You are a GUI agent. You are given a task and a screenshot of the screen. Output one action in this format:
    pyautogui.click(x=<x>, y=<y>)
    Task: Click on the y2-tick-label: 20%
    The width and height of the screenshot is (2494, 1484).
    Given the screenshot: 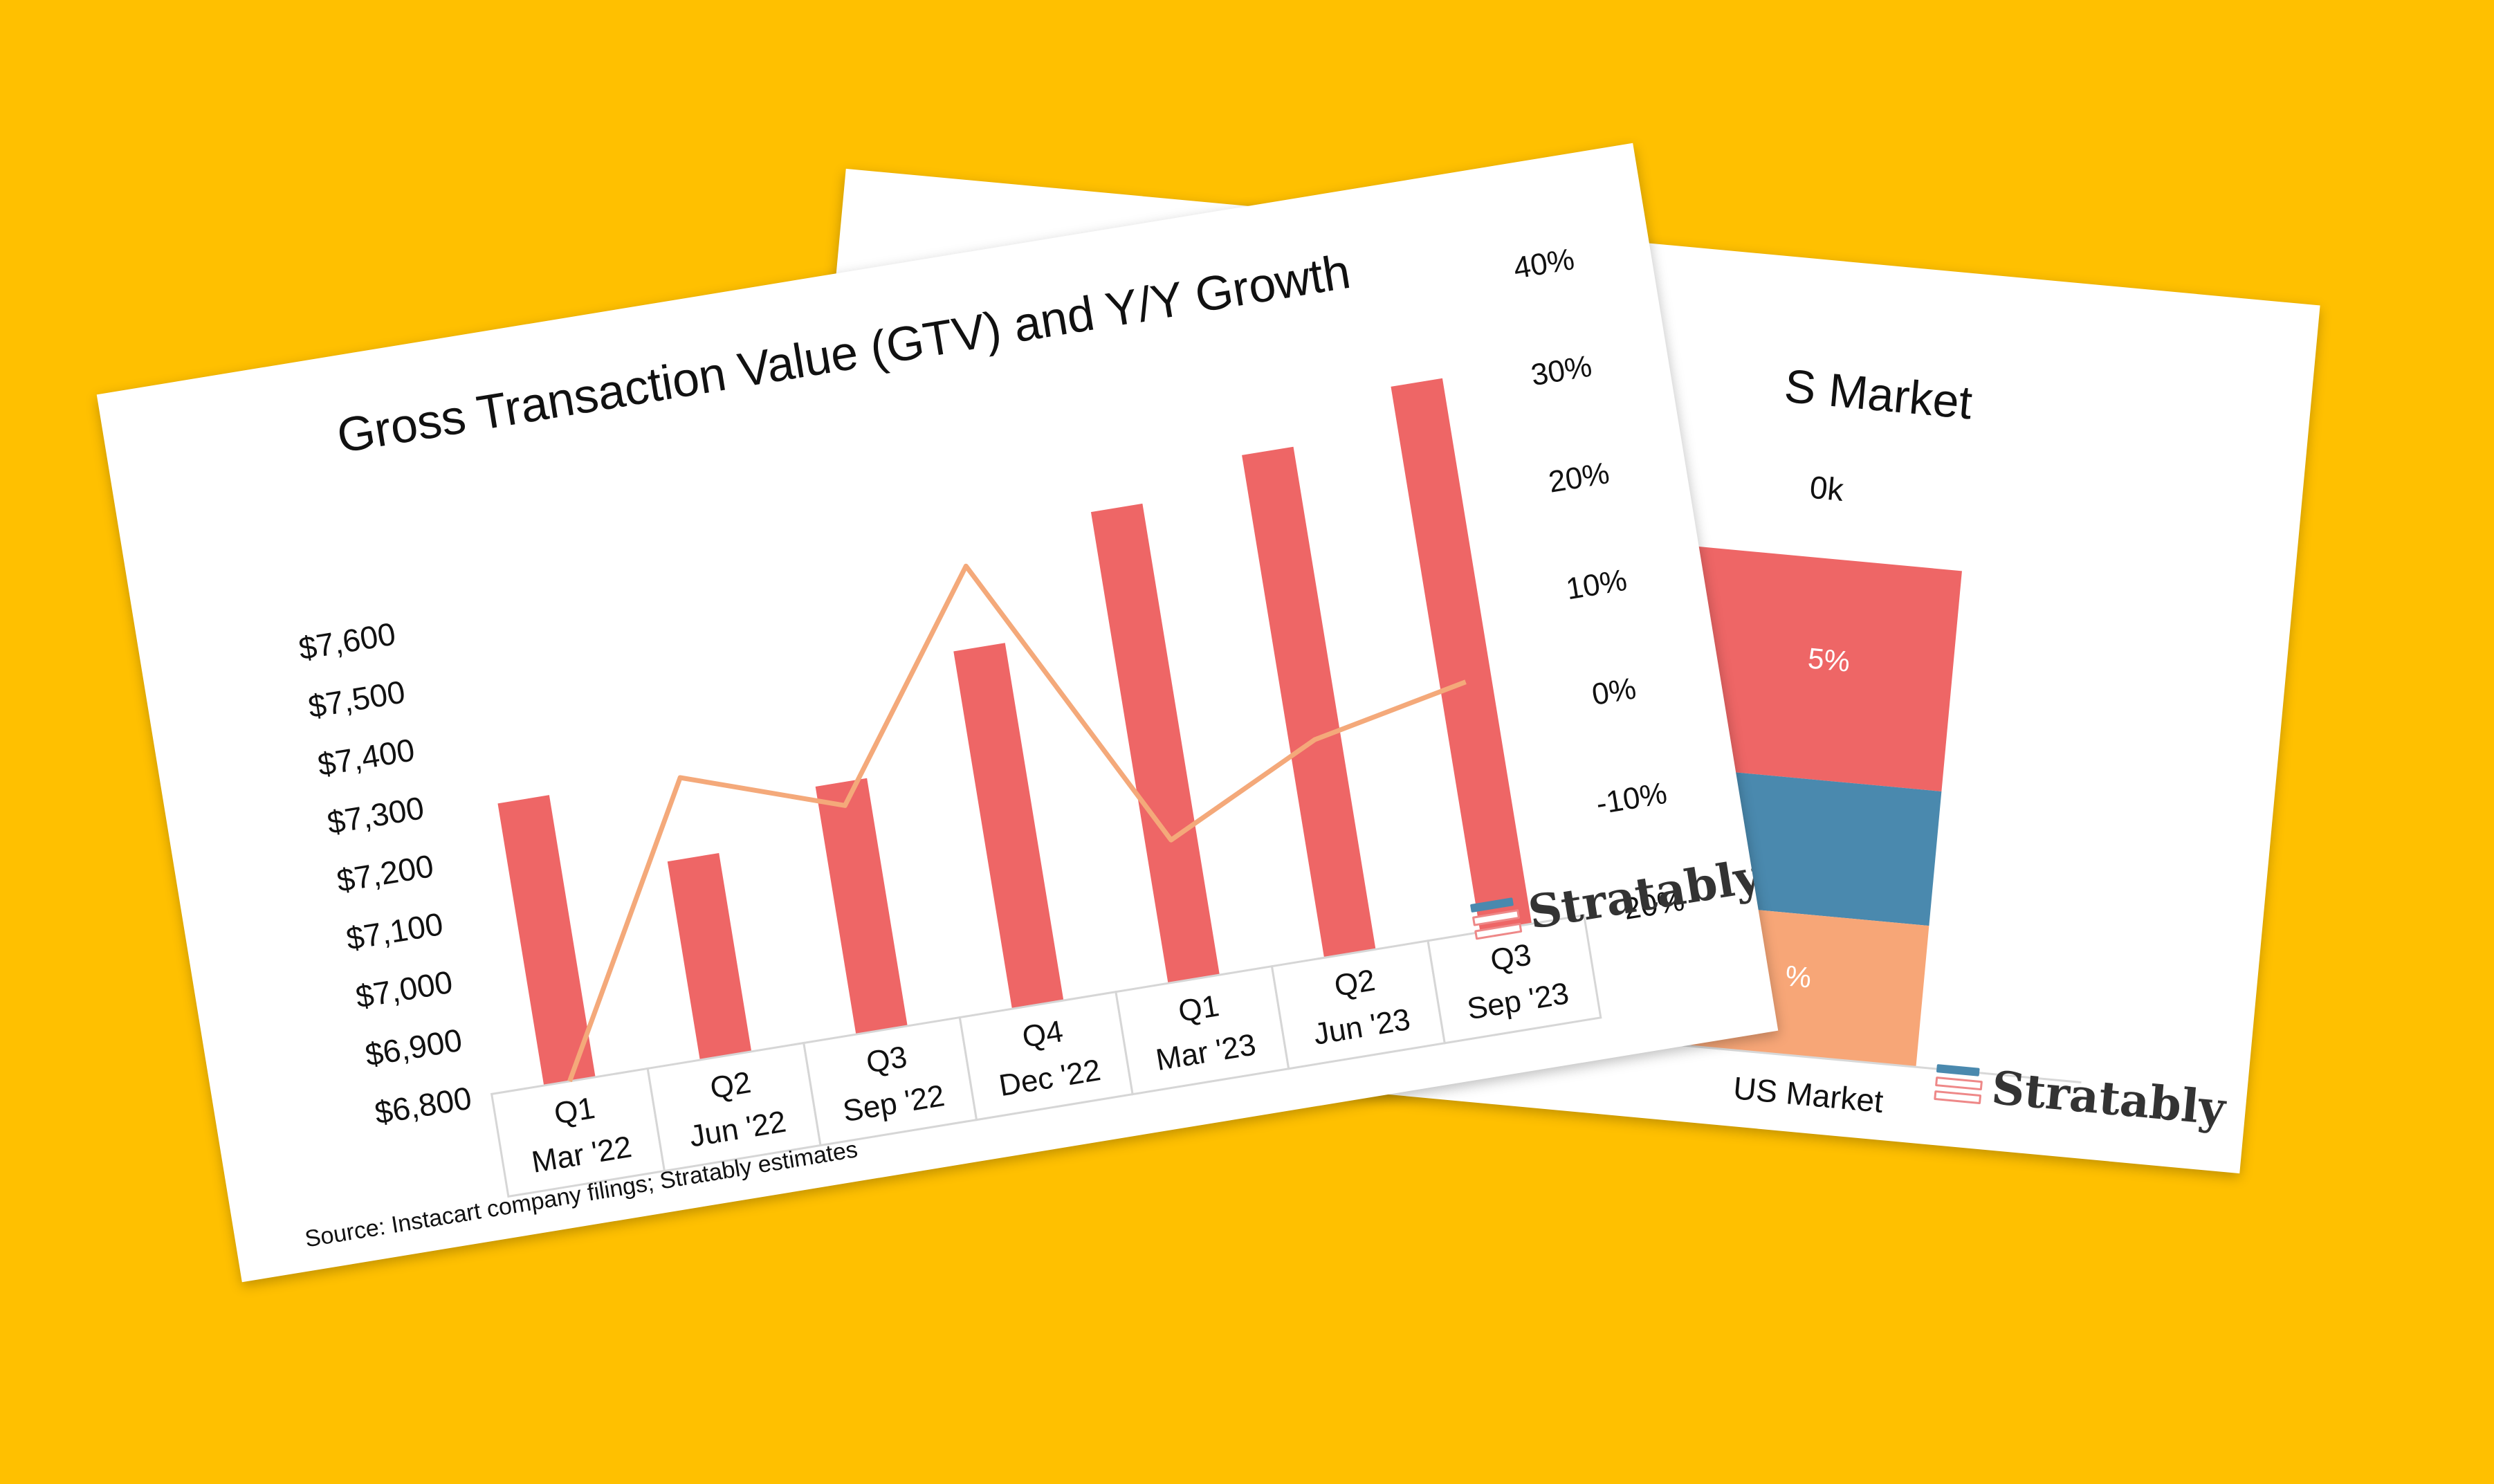 What is the action you would take?
    pyautogui.click(x=1579, y=478)
    